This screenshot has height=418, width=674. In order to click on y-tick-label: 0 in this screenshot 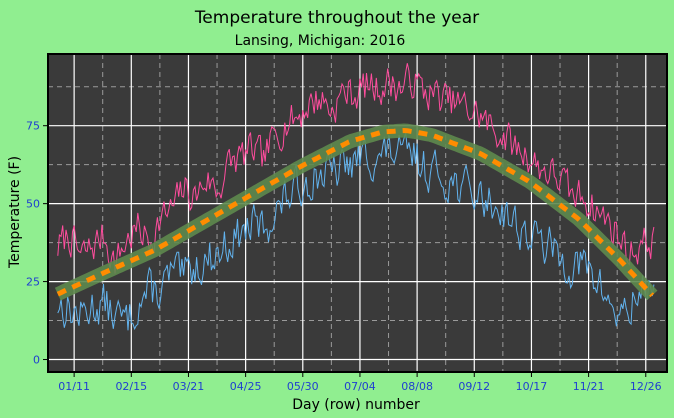, I will do `click(36, 360)`.